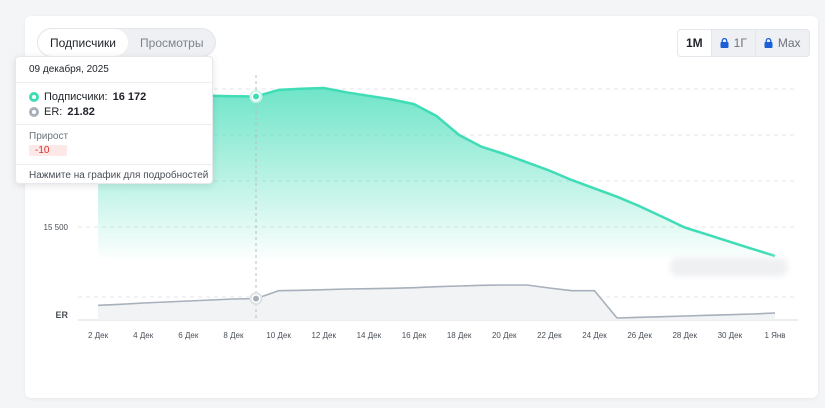 Image resolution: width=825 pixels, height=408 pixels. What do you see at coordinates (414, 335) in the screenshot?
I see `x-tick-label: 16 Дек` at bounding box center [414, 335].